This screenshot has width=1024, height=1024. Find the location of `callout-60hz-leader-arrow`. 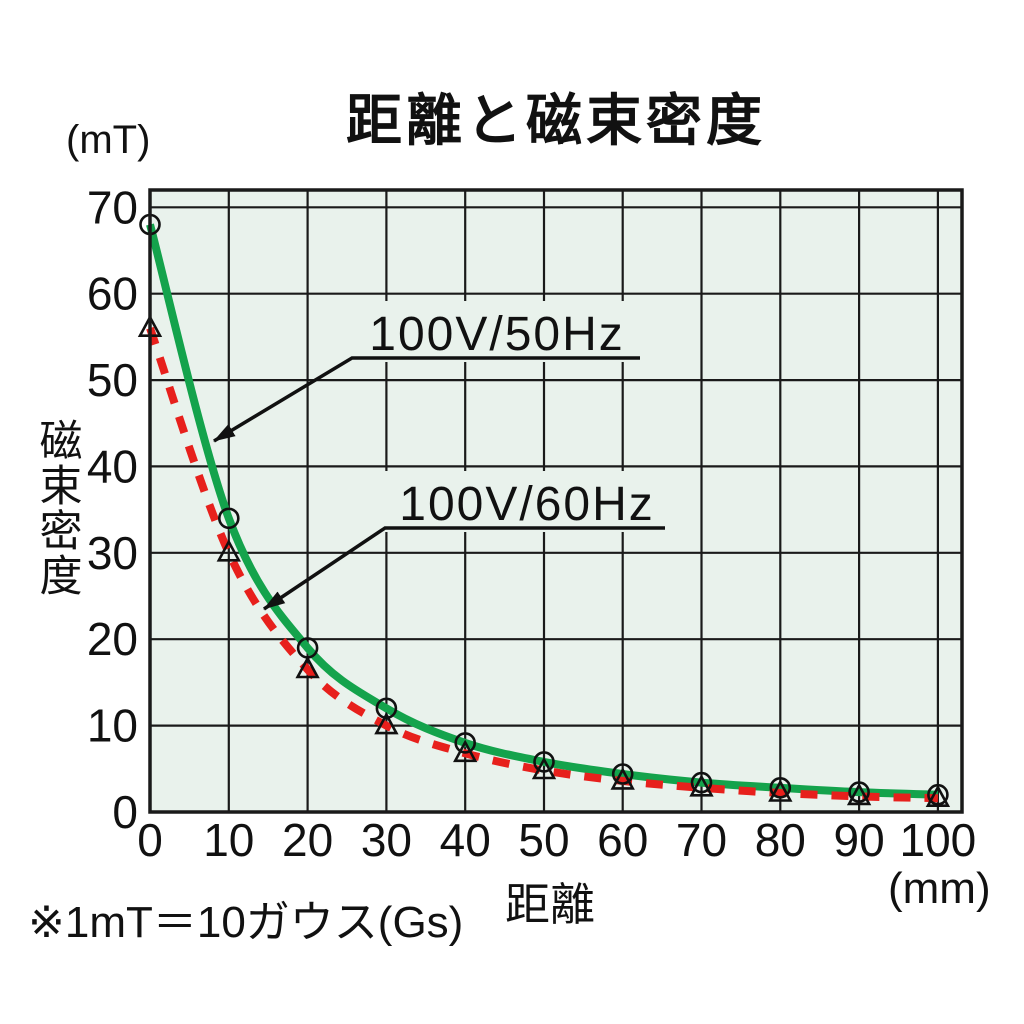

callout-60hz-leader-arrow is located at coordinates (464, 568).